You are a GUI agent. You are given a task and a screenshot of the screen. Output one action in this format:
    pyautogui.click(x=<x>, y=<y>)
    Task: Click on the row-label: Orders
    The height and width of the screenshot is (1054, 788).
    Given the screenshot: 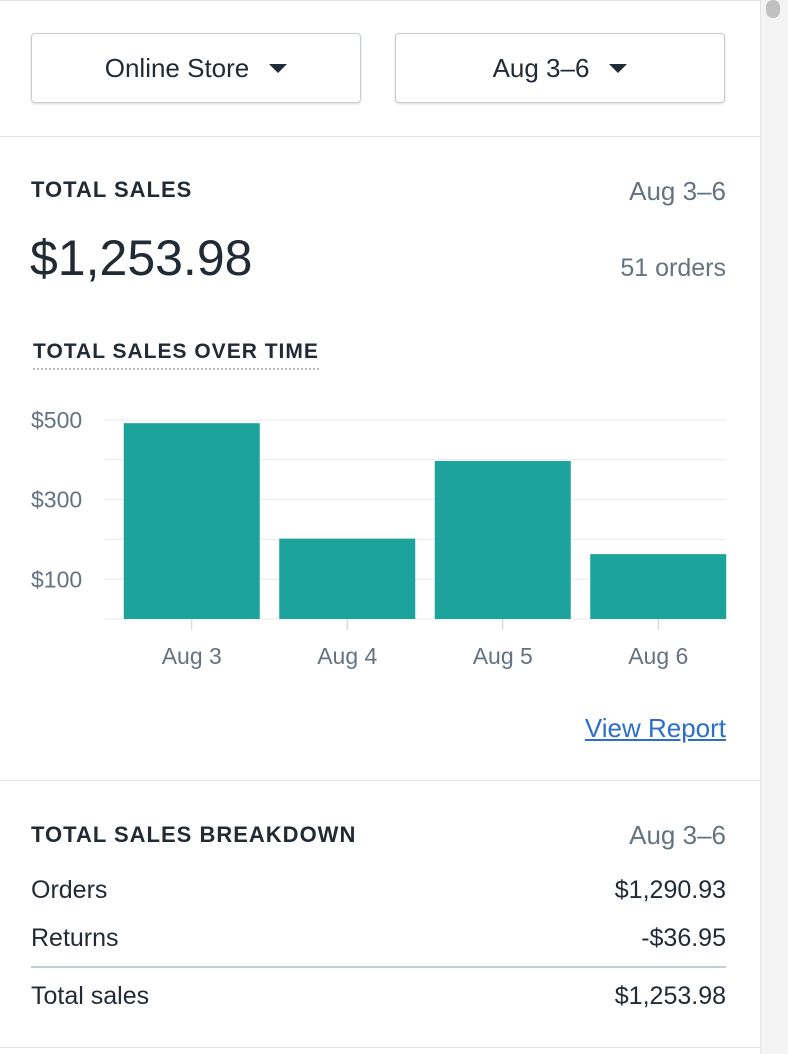 What is the action you would take?
    pyautogui.click(x=69, y=890)
    